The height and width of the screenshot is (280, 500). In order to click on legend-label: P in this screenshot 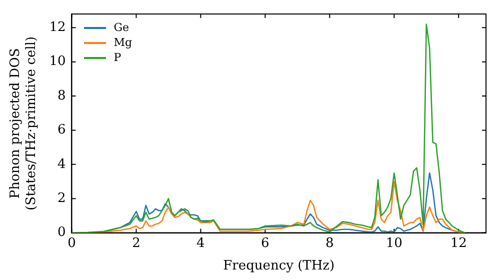, I will do `click(118, 57)`.